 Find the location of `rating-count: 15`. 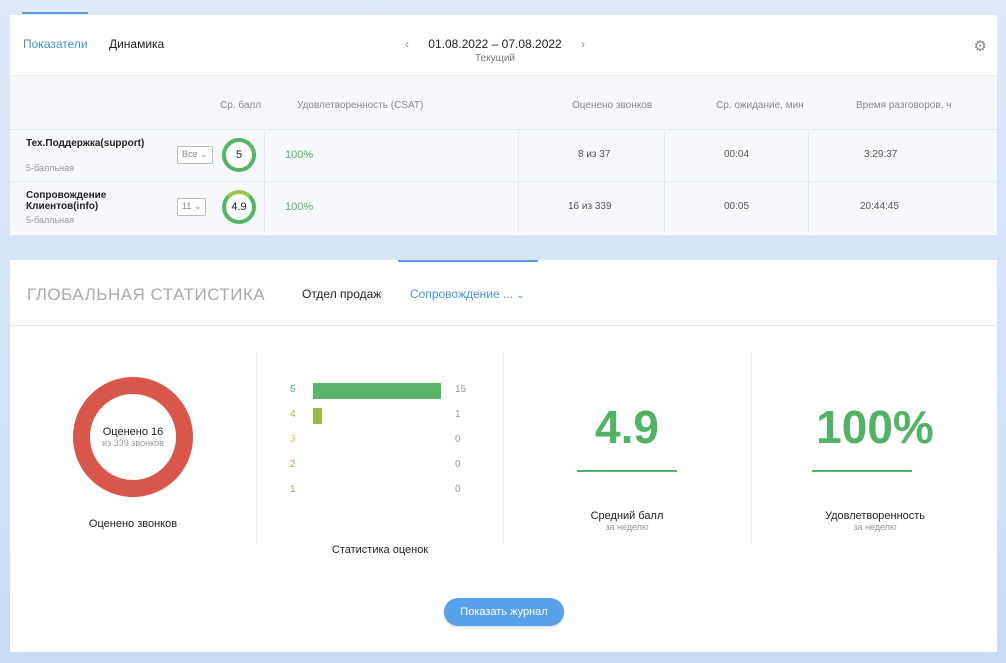

rating-count: 15 is located at coordinates (461, 389).